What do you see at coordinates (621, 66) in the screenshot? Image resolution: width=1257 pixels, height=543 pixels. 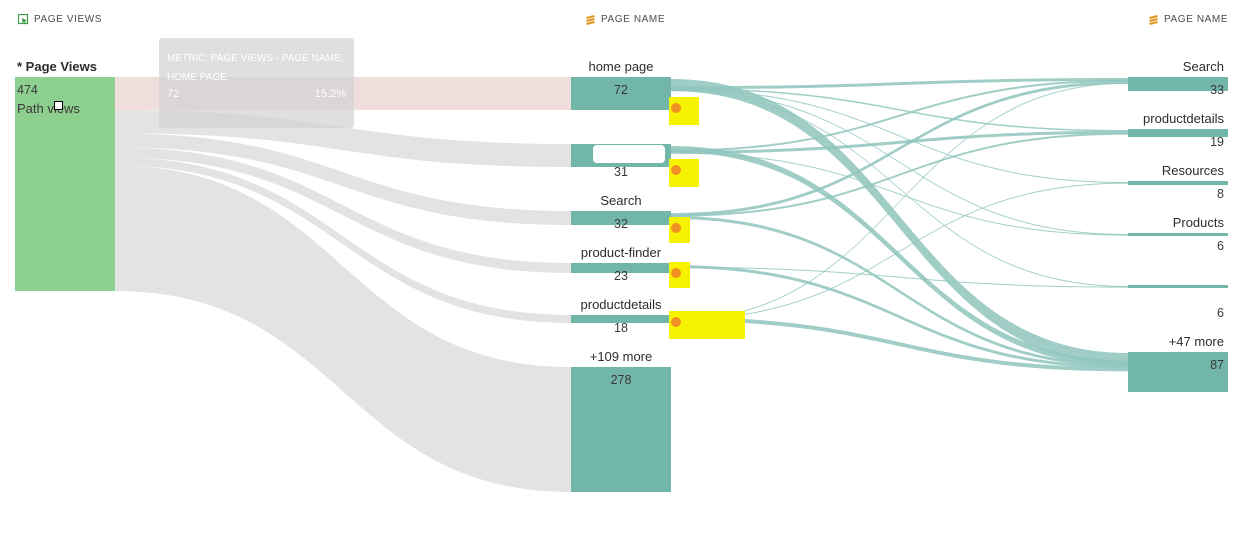 I see `step1-node-label: home page` at bounding box center [621, 66].